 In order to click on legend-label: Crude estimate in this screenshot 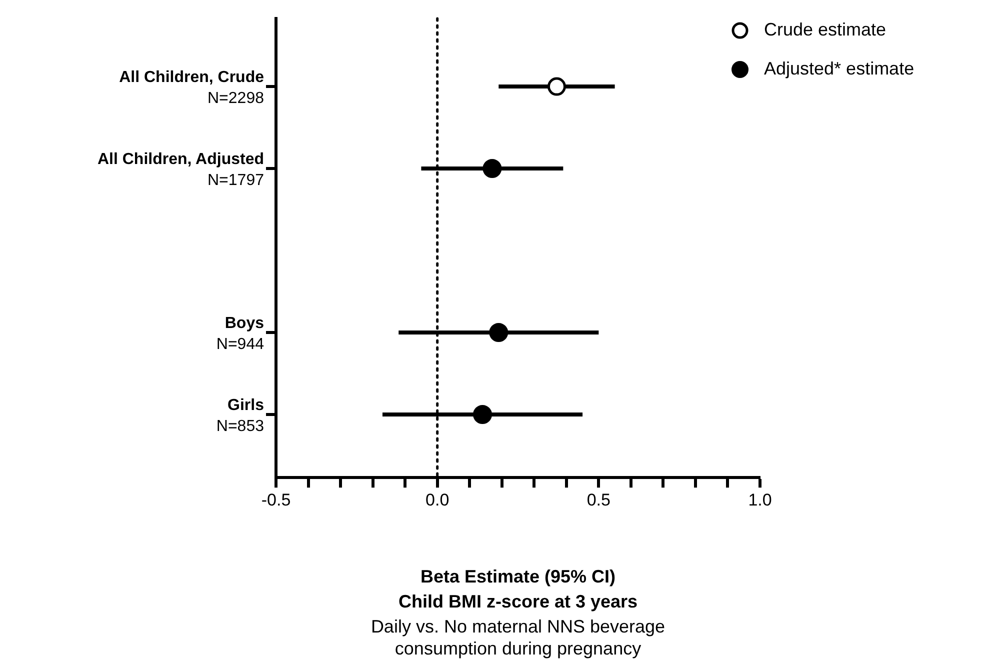, I will do `click(825, 29)`.